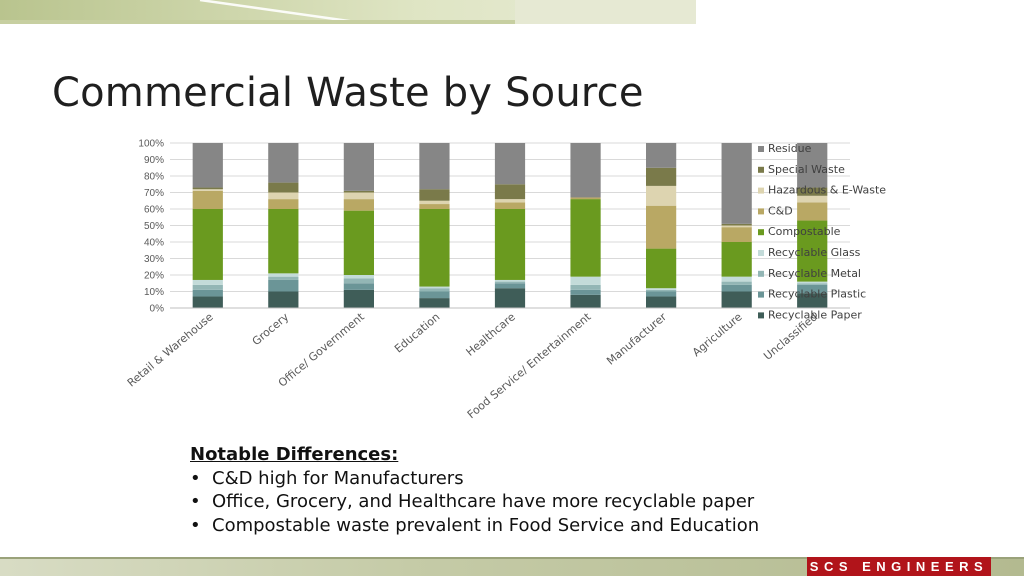 The height and width of the screenshot is (576, 1024). I want to click on y-tick-label: 80%, so click(154, 177).